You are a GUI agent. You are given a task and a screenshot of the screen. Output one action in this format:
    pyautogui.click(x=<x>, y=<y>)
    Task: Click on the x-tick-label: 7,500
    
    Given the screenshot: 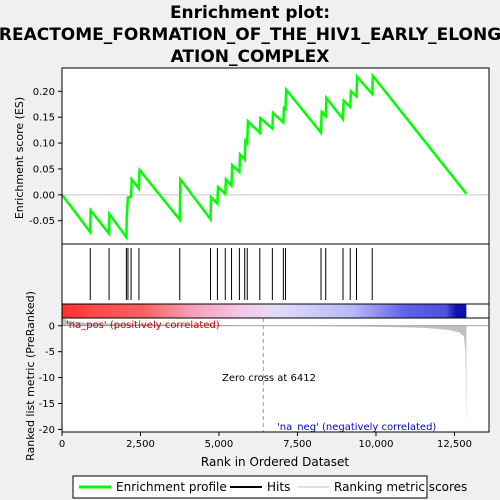 What is the action you would take?
    pyautogui.click(x=297, y=444)
    